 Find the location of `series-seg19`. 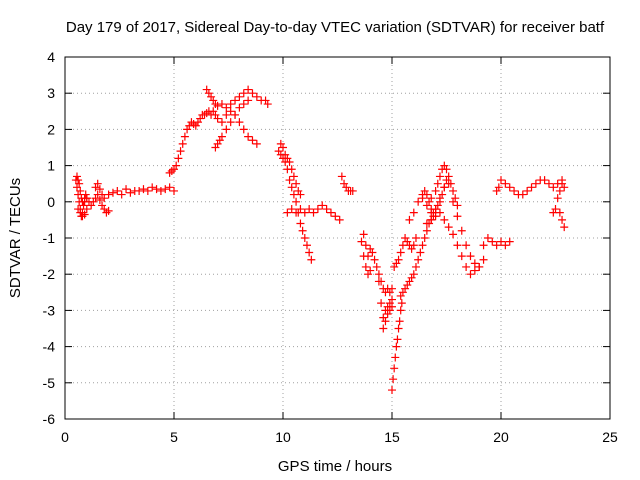

series-seg19 is located at coordinates (397, 347).